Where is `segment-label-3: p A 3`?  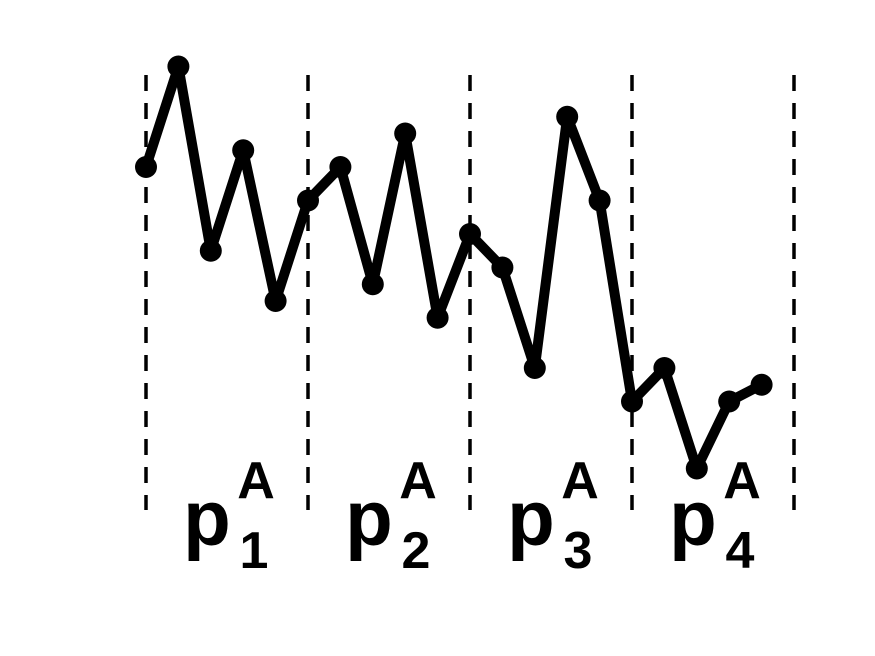
segment-label-3: p A 3 is located at coordinates (553, 516).